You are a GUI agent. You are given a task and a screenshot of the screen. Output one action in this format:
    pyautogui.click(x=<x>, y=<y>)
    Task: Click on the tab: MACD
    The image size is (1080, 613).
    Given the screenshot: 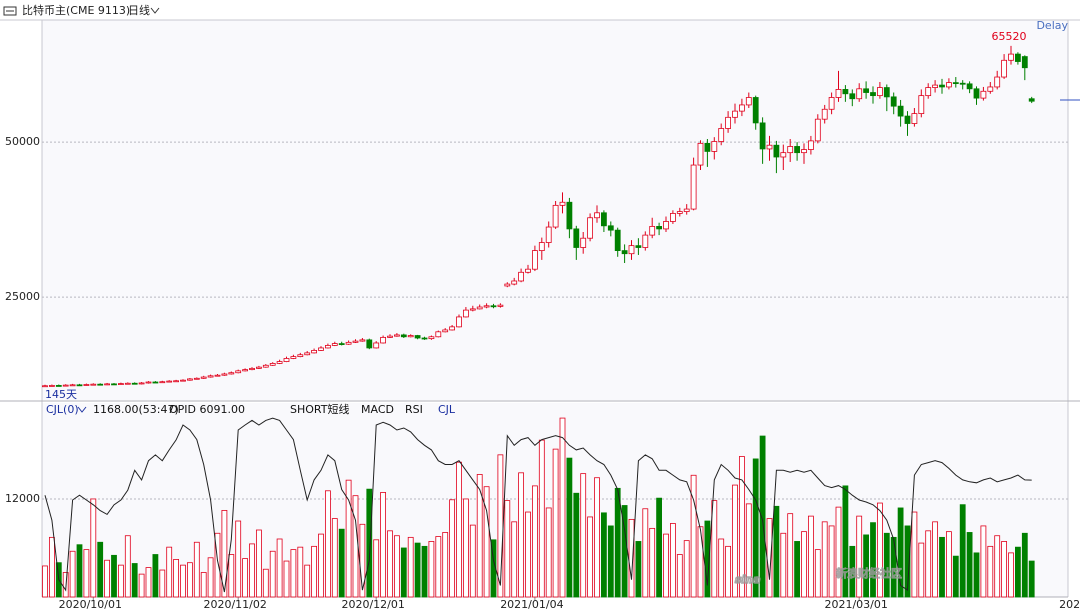 What is the action you would take?
    pyautogui.click(x=377, y=409)
    